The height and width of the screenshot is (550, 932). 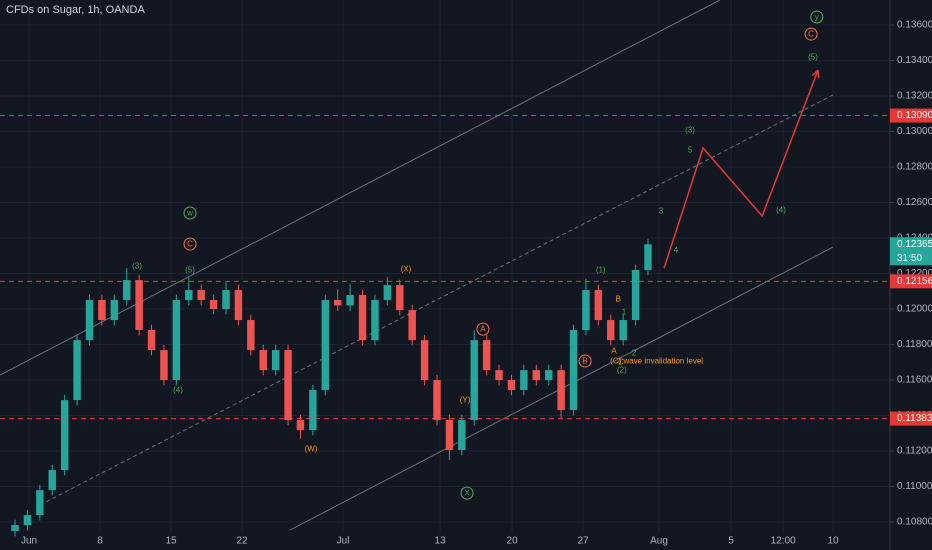 What do you see at coordinates (634, 353) in the screenshot?
I see `wave-label: 2` at bounding box center [634, 353].